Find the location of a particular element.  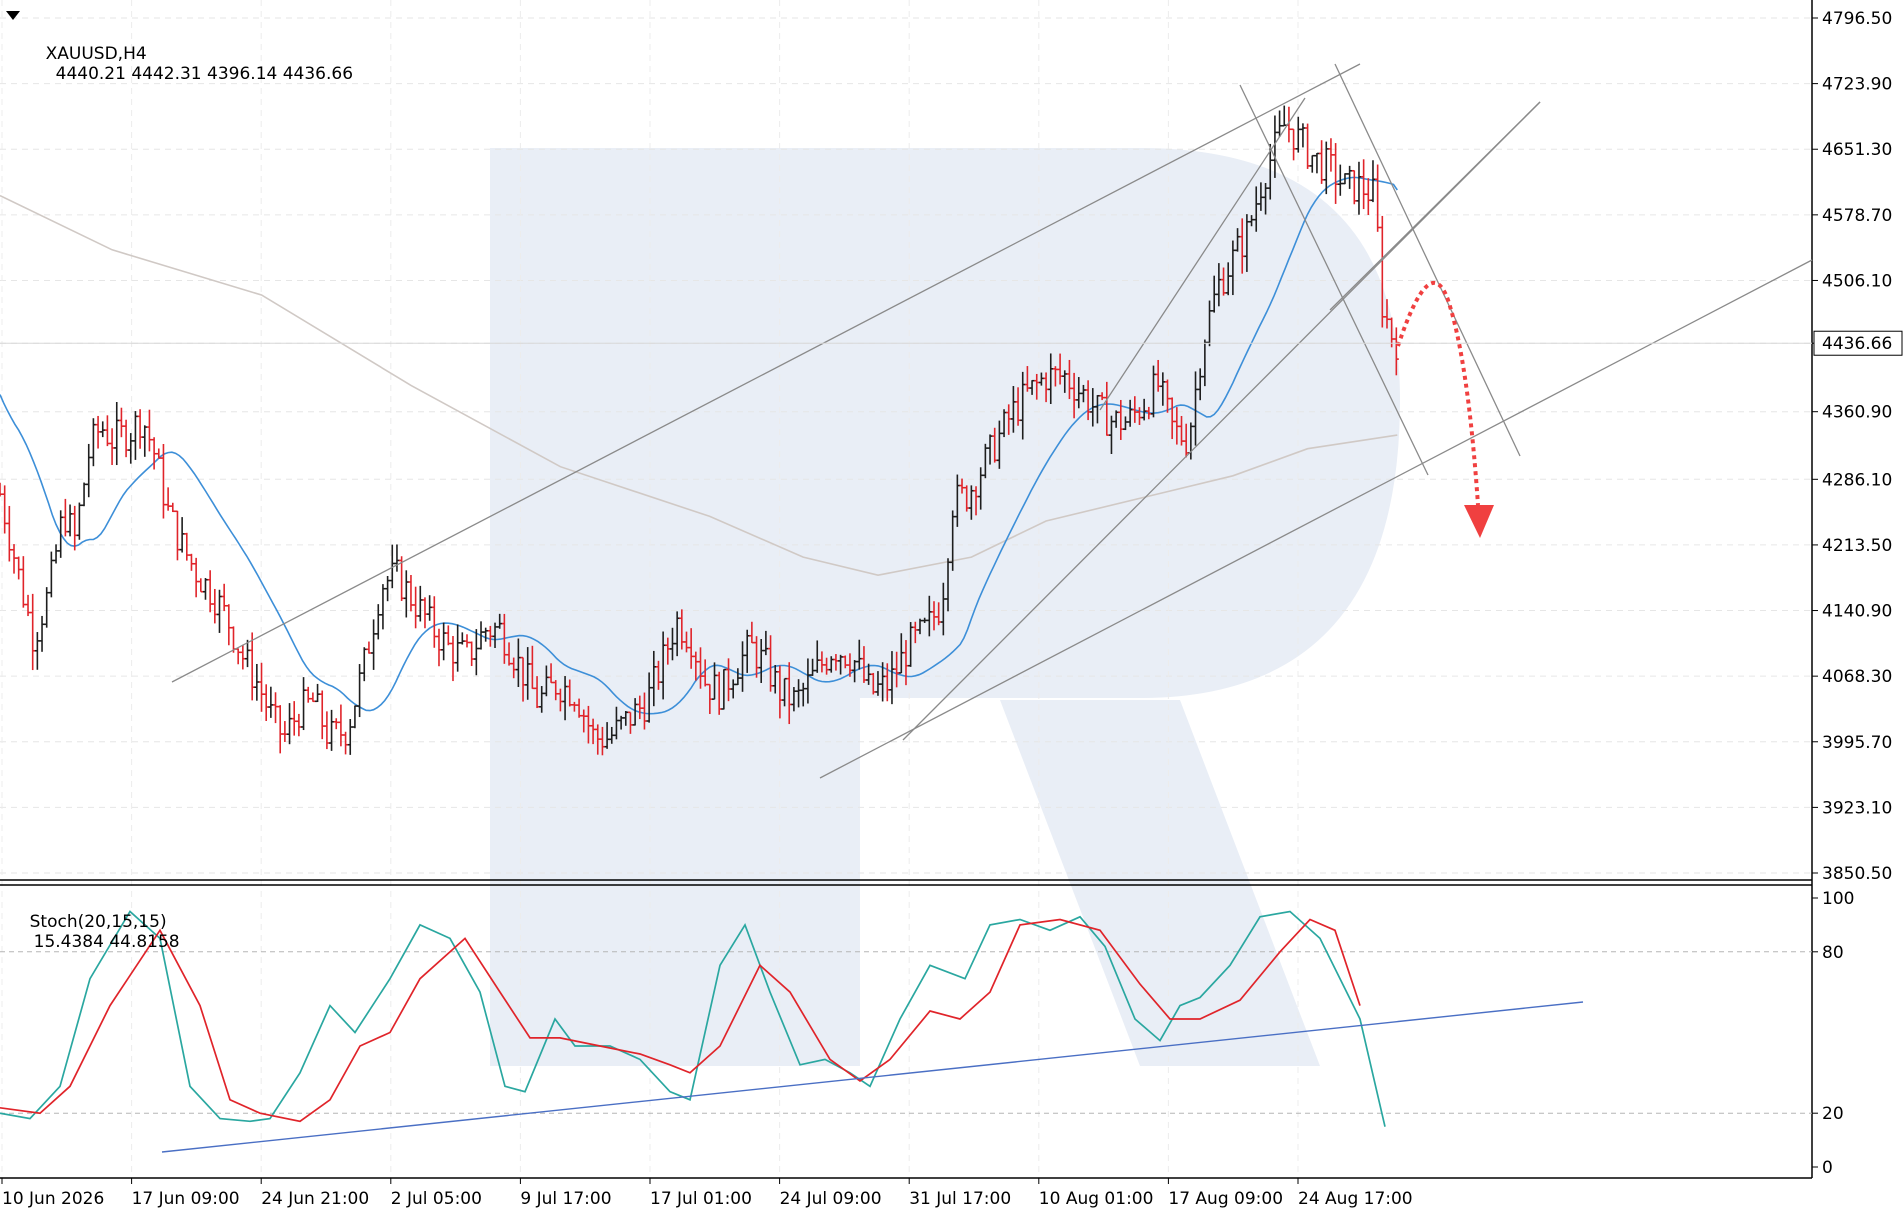

price-tick-label: 4213.50 is located at coordinates (1857, 546).